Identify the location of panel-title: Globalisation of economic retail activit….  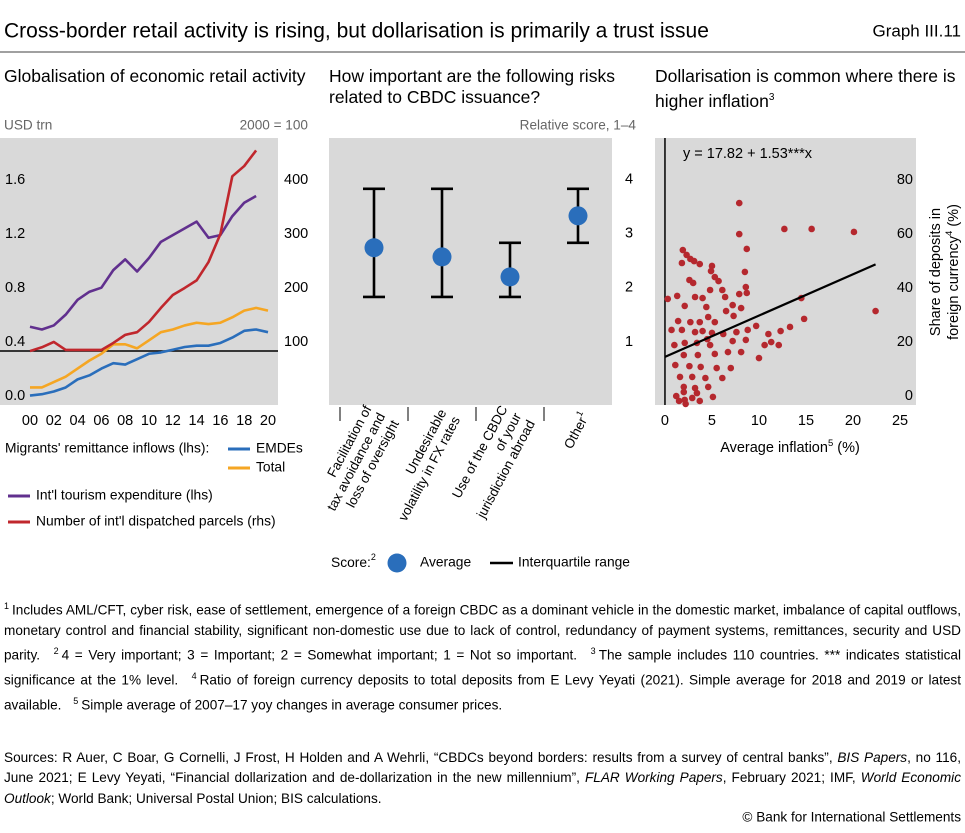
(155, 76).